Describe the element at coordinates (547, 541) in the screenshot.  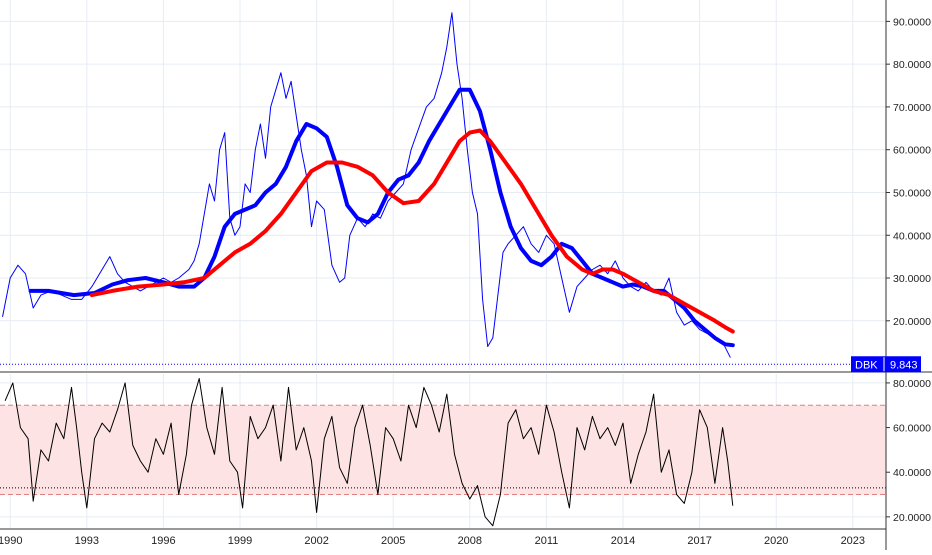
I see `x-tick-label: 2011` at that location.